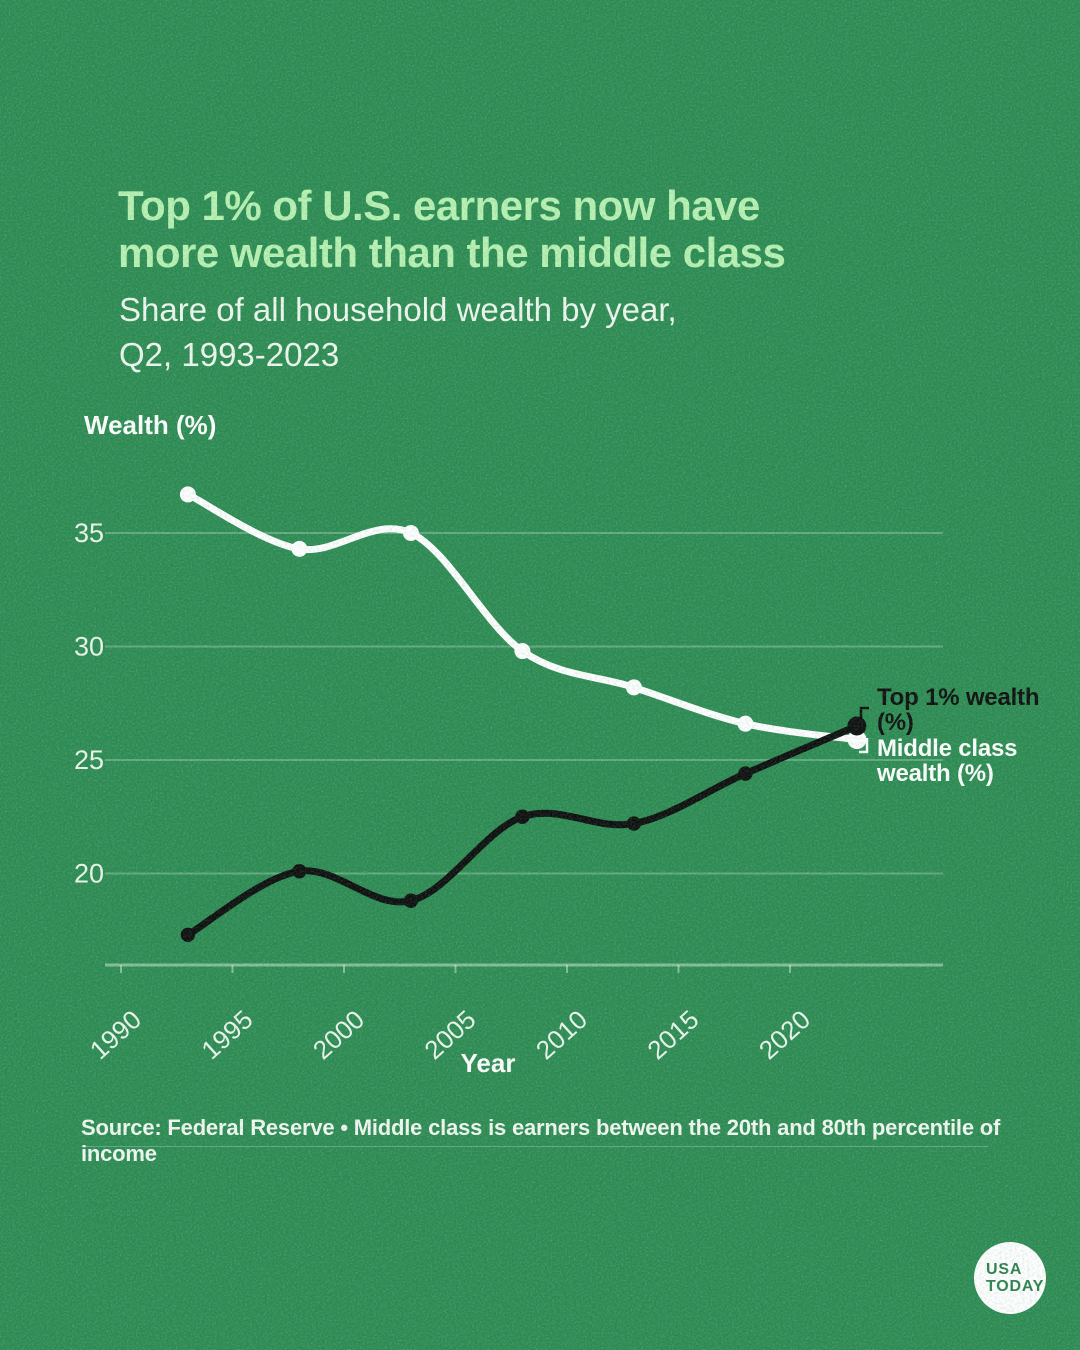  Describe the element at coordinates (895, 722) in the screenshot. I see `series-label-top1-line2: (%)` at that location.